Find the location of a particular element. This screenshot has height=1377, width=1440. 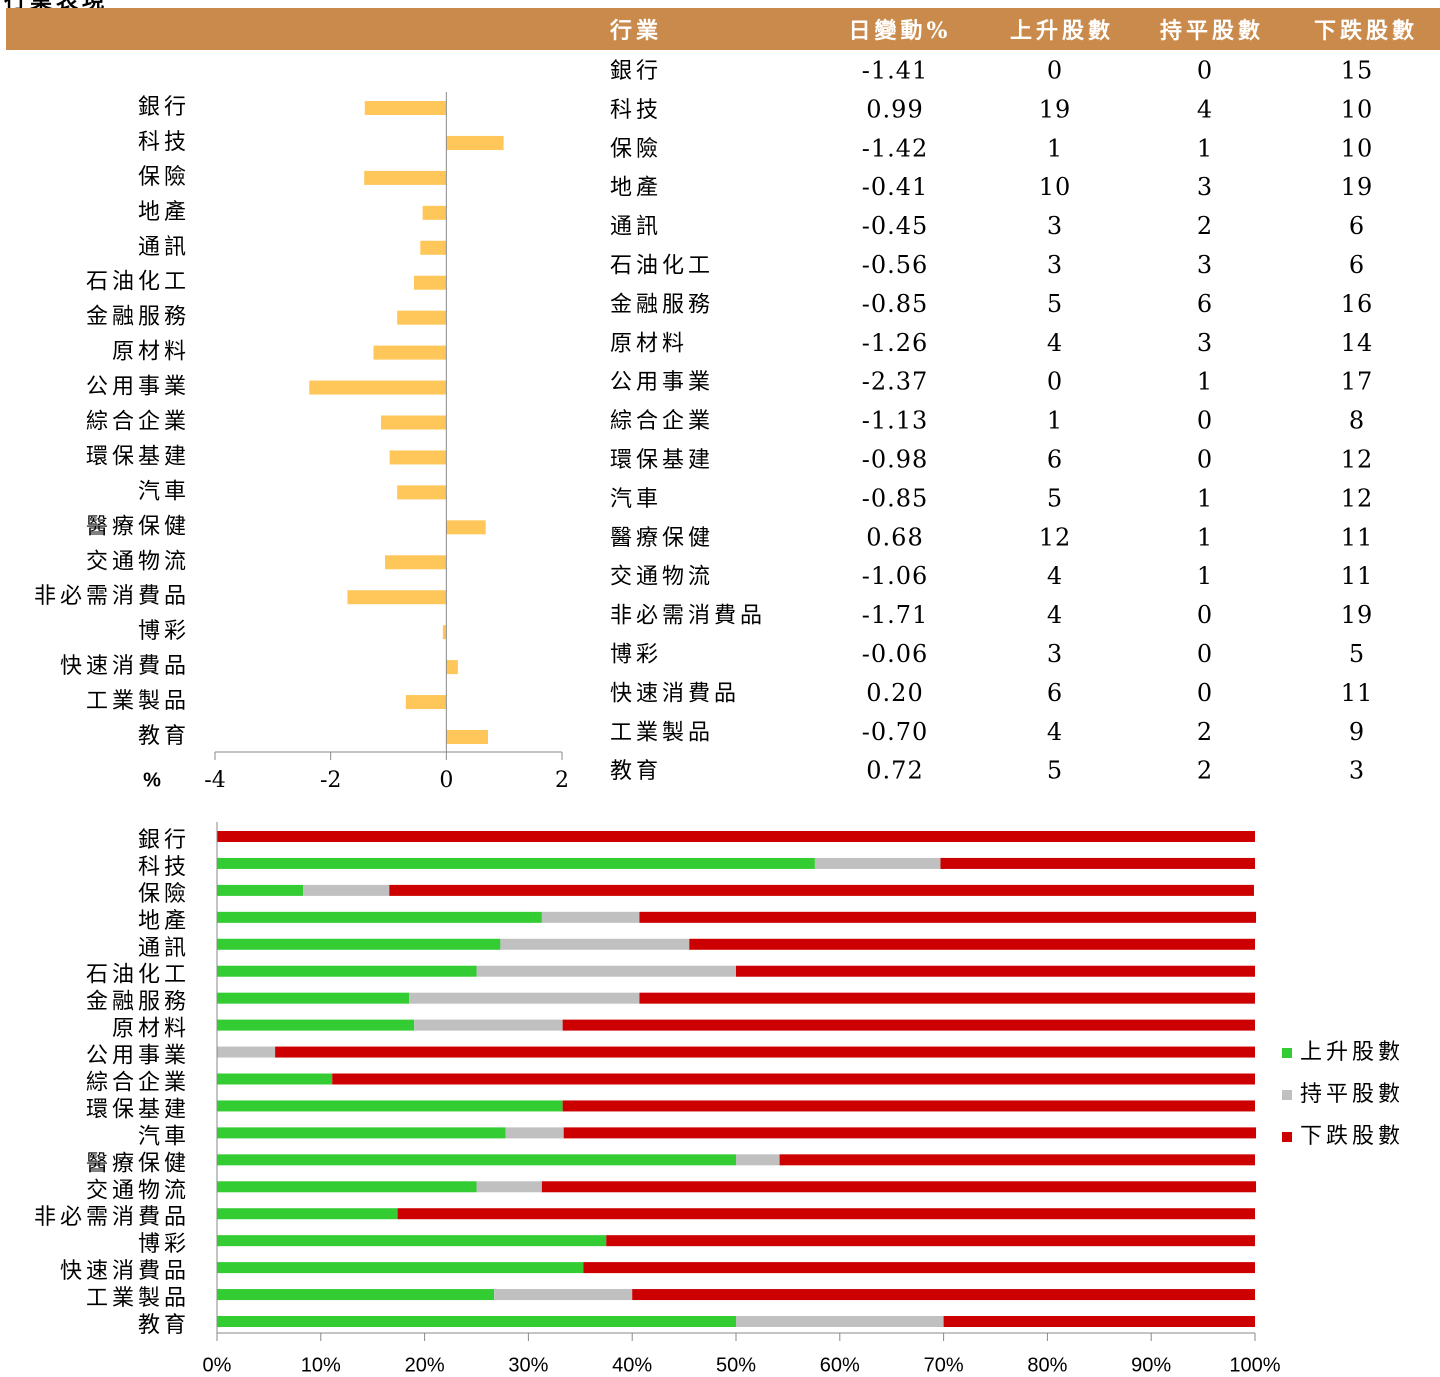

x-tick-label: 20% is located at coordinates (425, 1365).